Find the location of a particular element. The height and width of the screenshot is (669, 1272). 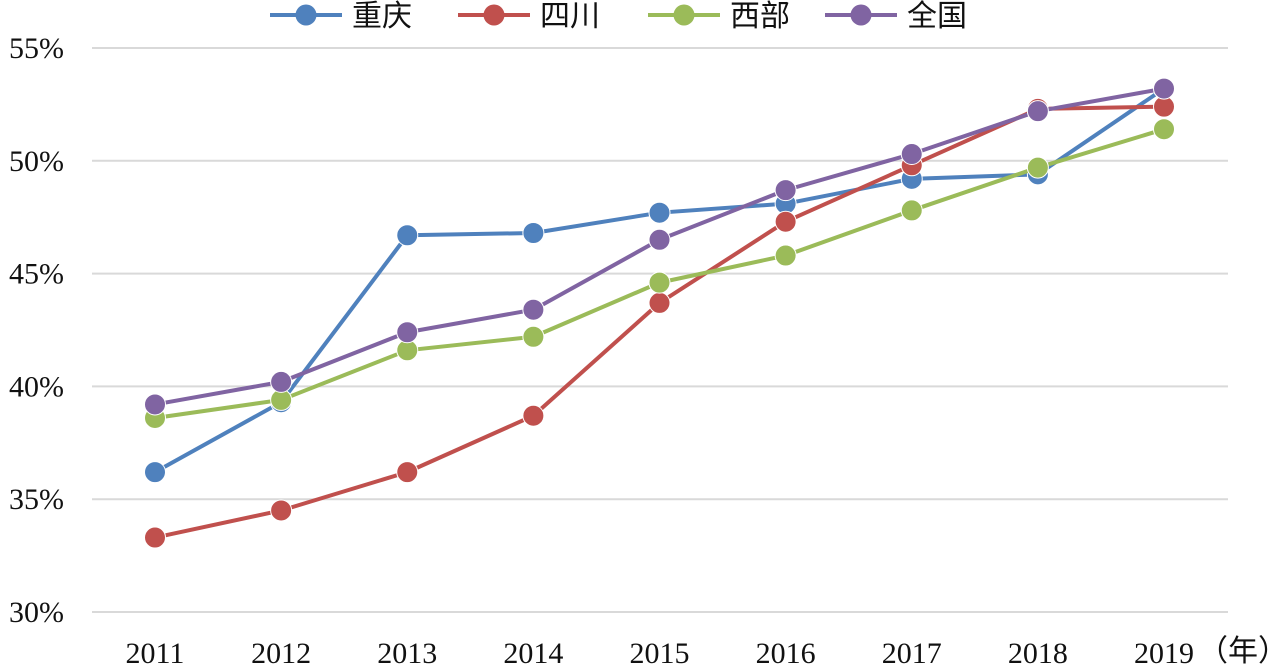

legend-label: 西部 is located at coordinates (760, 17).